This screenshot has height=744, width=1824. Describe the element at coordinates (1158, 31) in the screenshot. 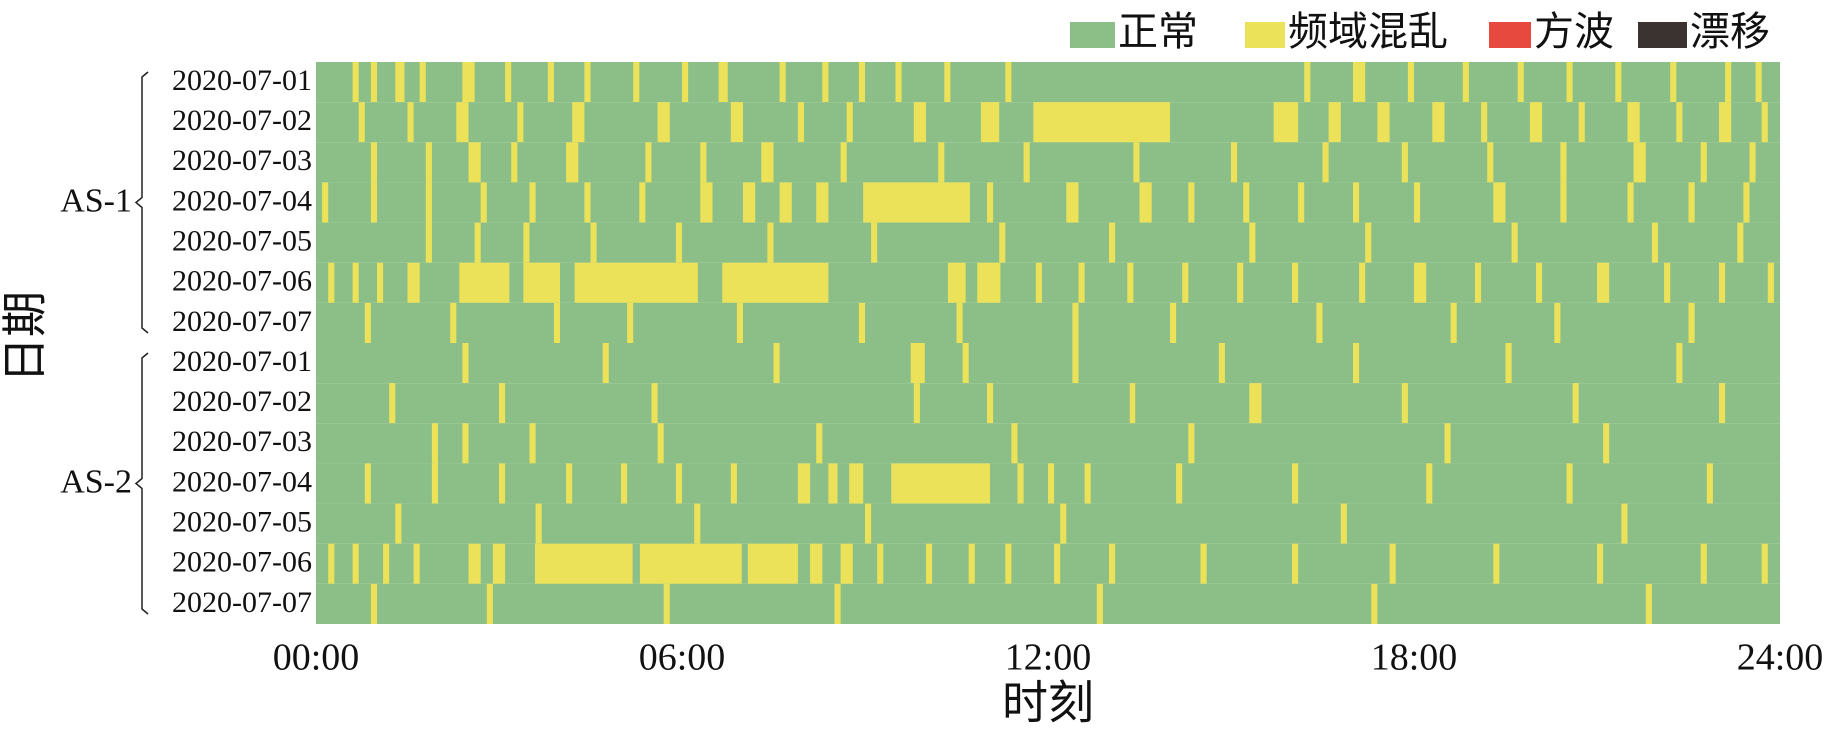

I see `legend-label: 正常` at that location.